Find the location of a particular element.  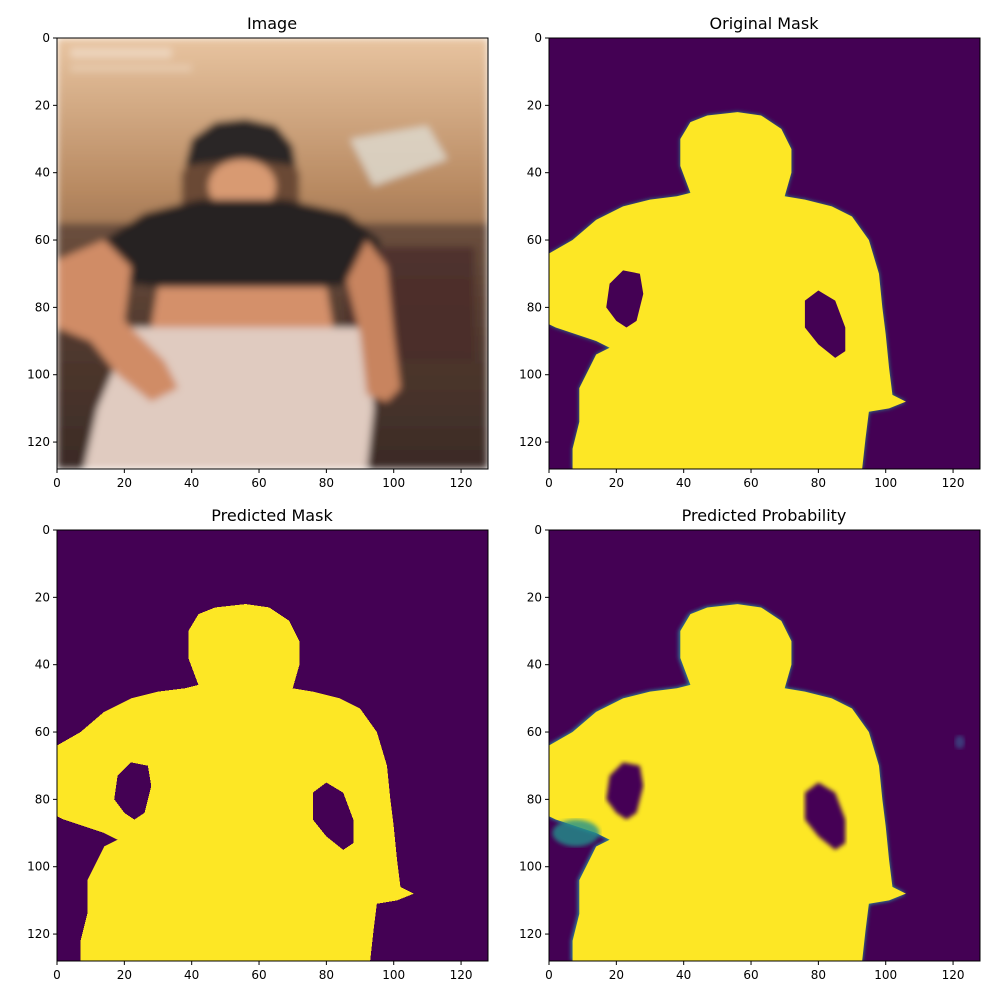

panel-title-image: Image is located at coordinates (272, 23).